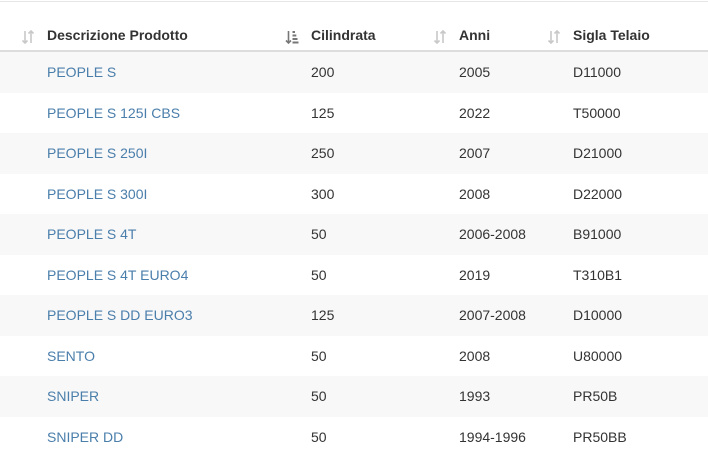 Image resolution: width=708 pixels, height=464 pixels. What do you see at coordinates (475, 112) in the screenshot?
I see `anni-cell: 2022` at bounding box center [475, 112].